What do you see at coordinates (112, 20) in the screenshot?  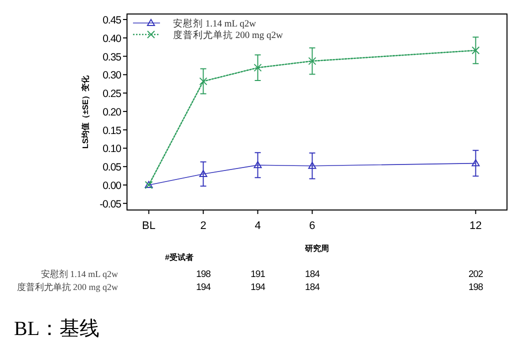 I see `y-tick-label: 0.45` at bounding box center [112, 20].